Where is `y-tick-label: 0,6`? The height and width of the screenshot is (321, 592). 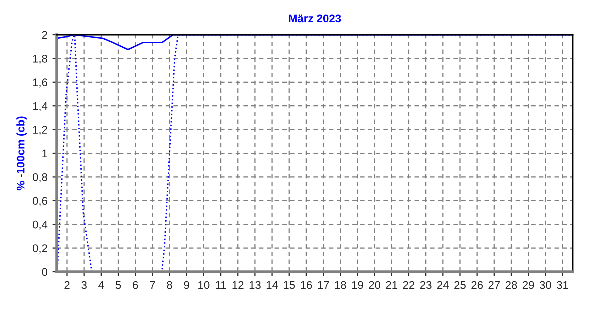
y-tick-label: 0,6 is located at coordinates (40, 201).